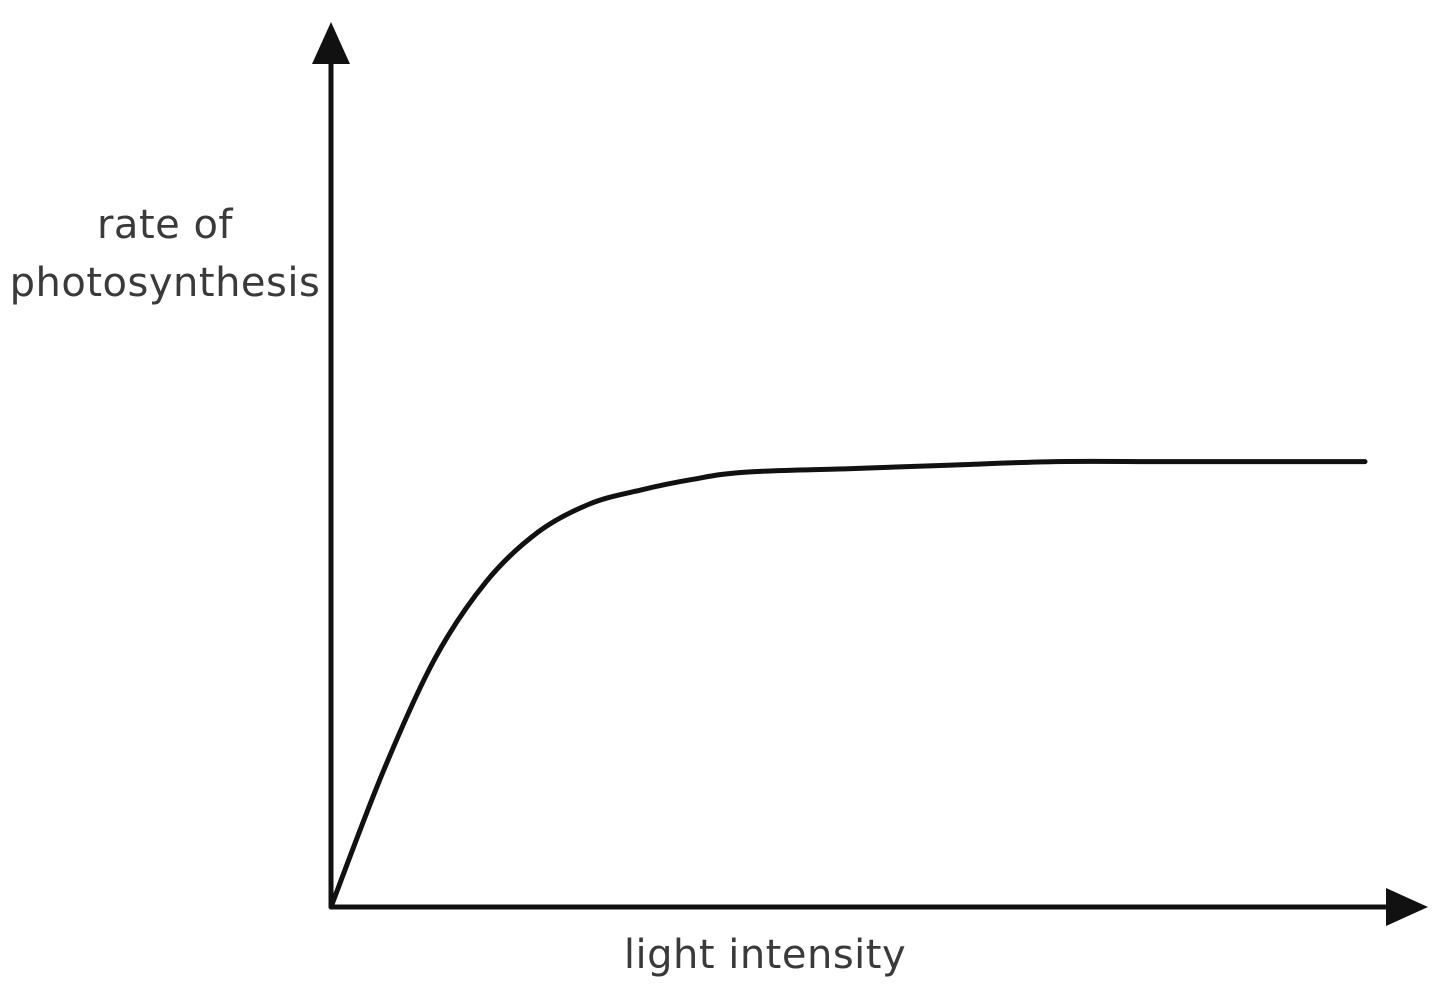 The width and height of the screenshot is (1440, 990). Describe the element at coordinates (765, 955) in the screenshot. I see `x-axis-label: light intensity` at that location.